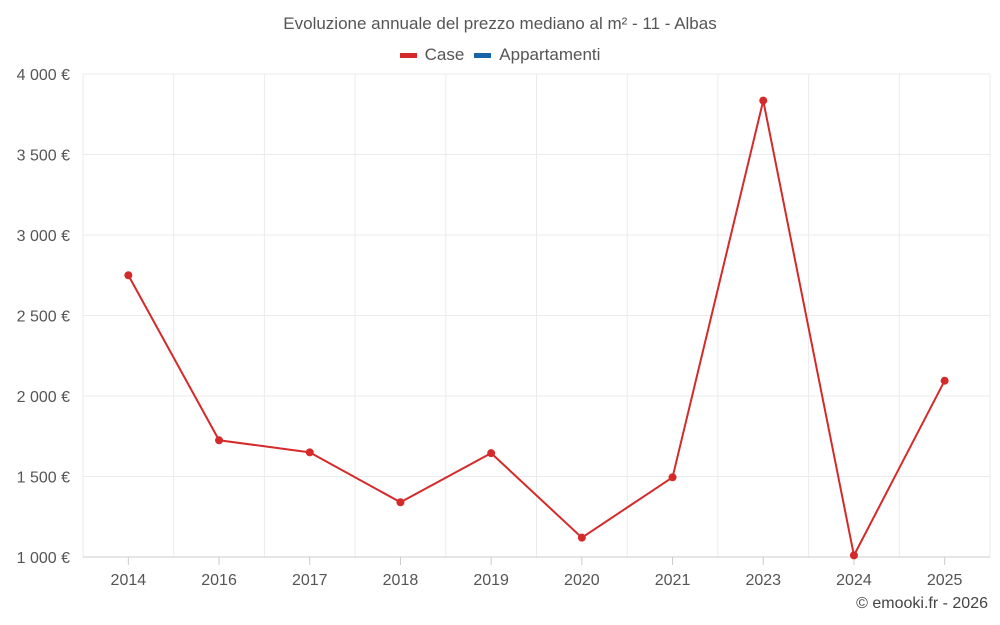 This screenshot has height=625, width=1000. I want to click on legend-swatch-case, so click(408, 55).